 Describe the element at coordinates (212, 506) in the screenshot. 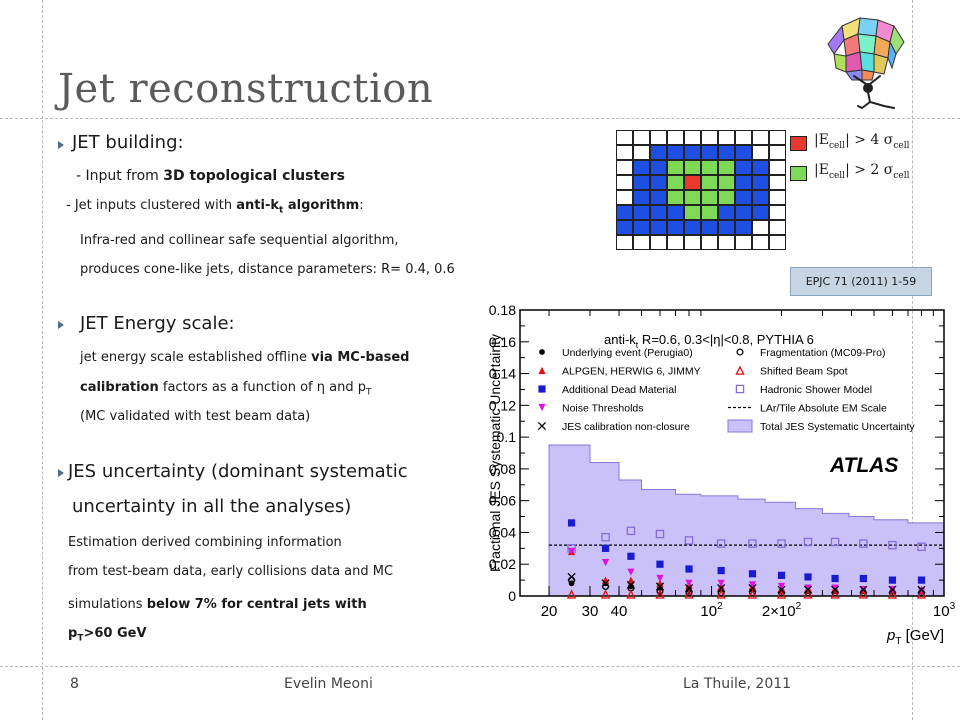

I see `section3-heading-line2: uncertainty in all the analyses)` at that location.